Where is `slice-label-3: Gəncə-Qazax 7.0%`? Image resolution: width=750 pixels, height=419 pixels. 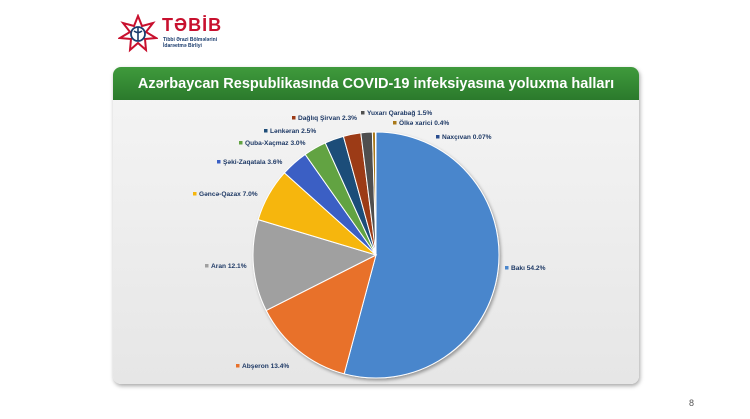
slice-label-3: Gəncə-Qazax 7.0% is located at coordinates (228, 194).